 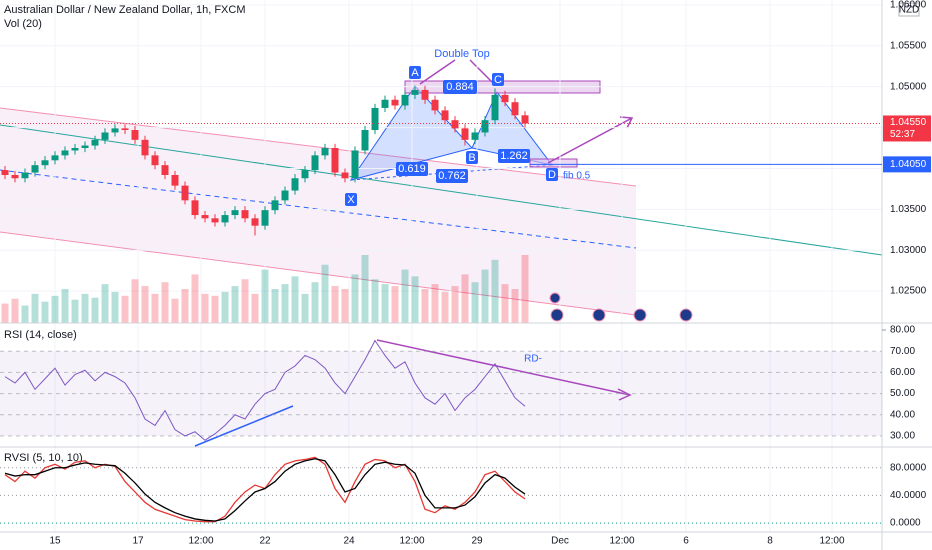 What do you see at coordinates (908, 86) in the screenshot?
I see `y-tick-label: 1.05000` at bounding box center [908, 86].